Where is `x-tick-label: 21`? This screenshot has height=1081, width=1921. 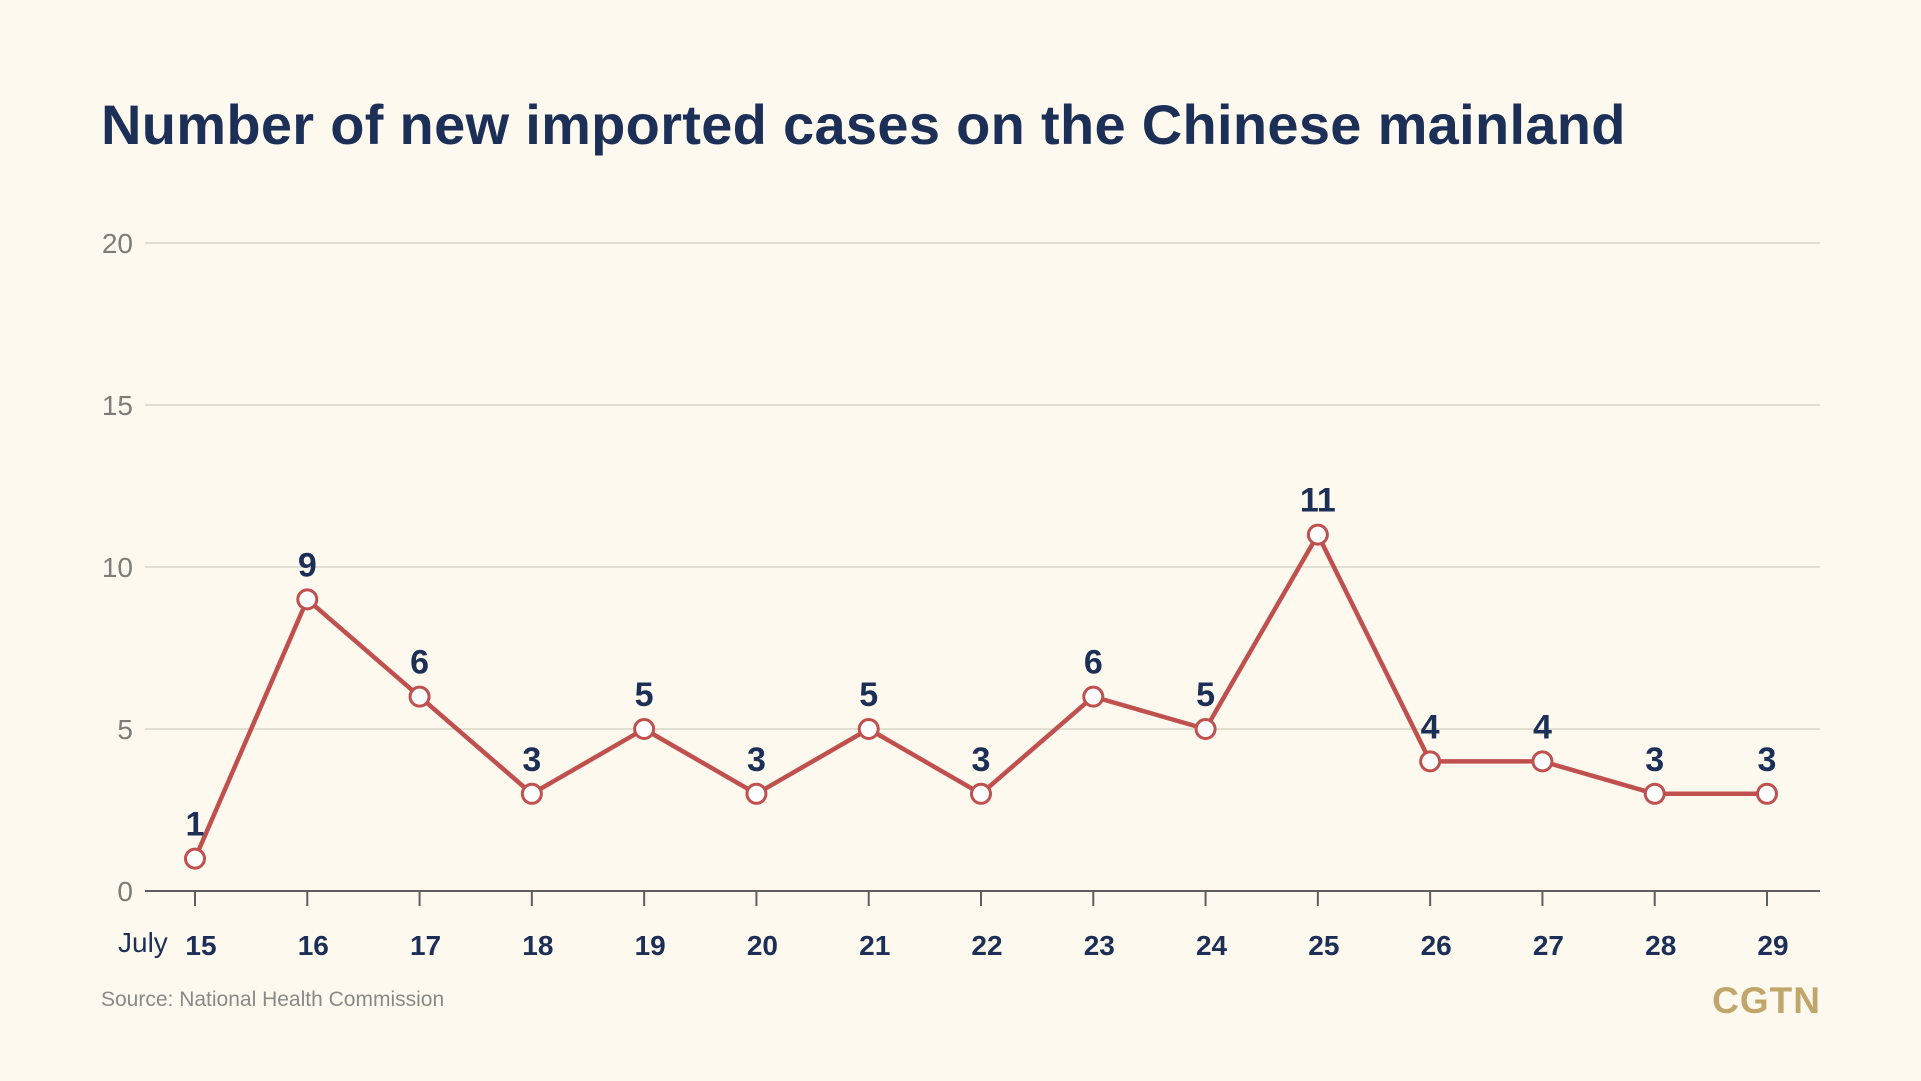
x-tick-label: 21 is located at coordinates (874, 945).